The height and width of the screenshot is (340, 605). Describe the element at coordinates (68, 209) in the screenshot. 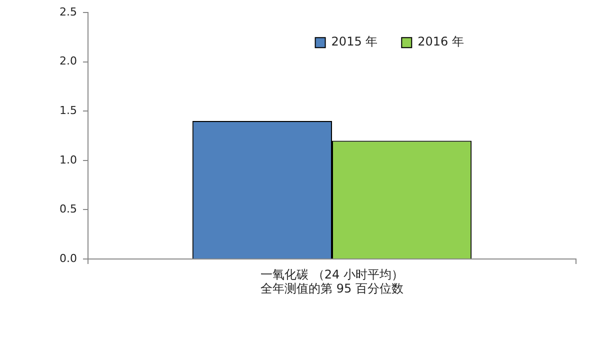

I see `y-tick-label: 0.5` at that location.